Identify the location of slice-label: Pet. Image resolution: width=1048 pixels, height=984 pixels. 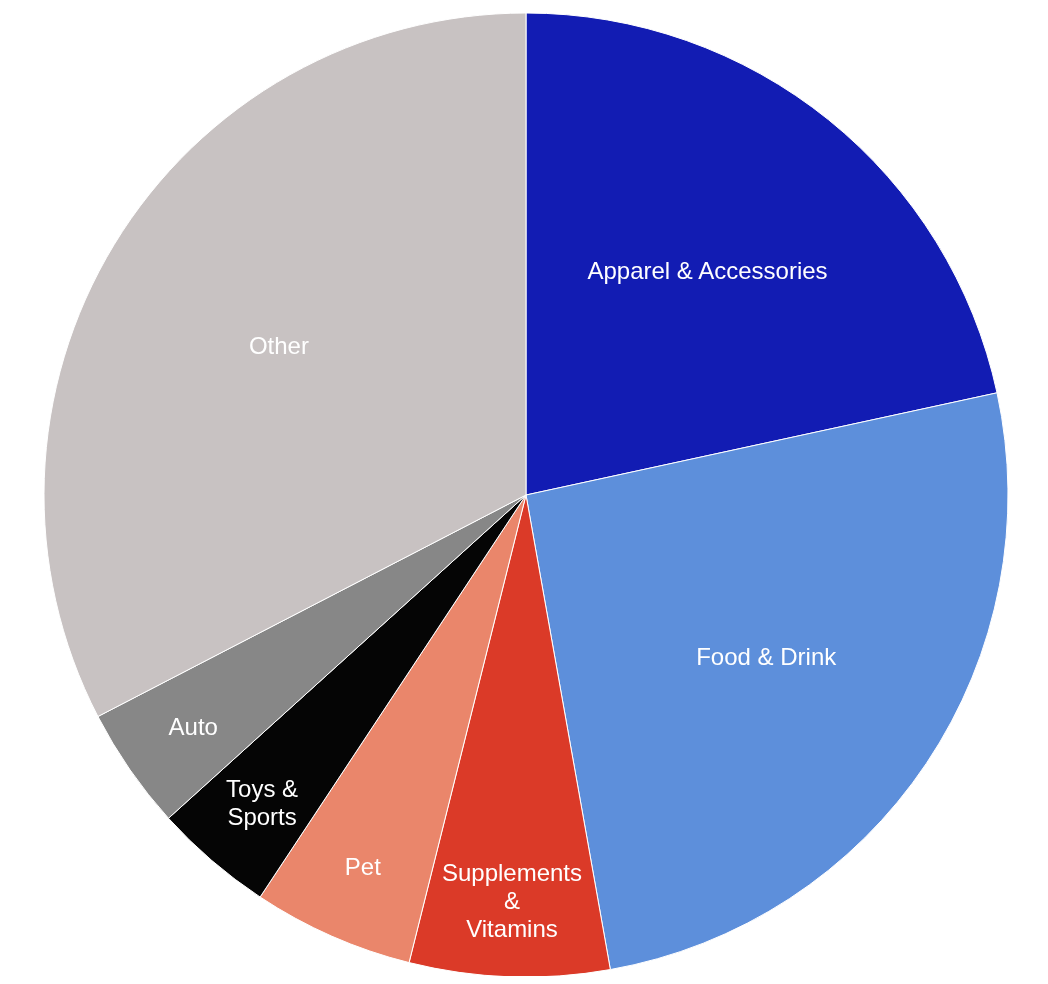
(363, 866).